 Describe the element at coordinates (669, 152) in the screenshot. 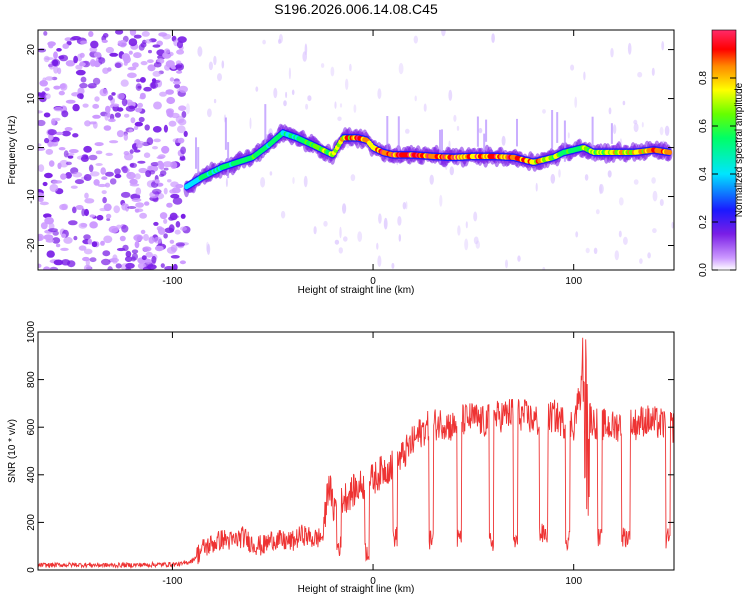

I see `track-peak` at that location.